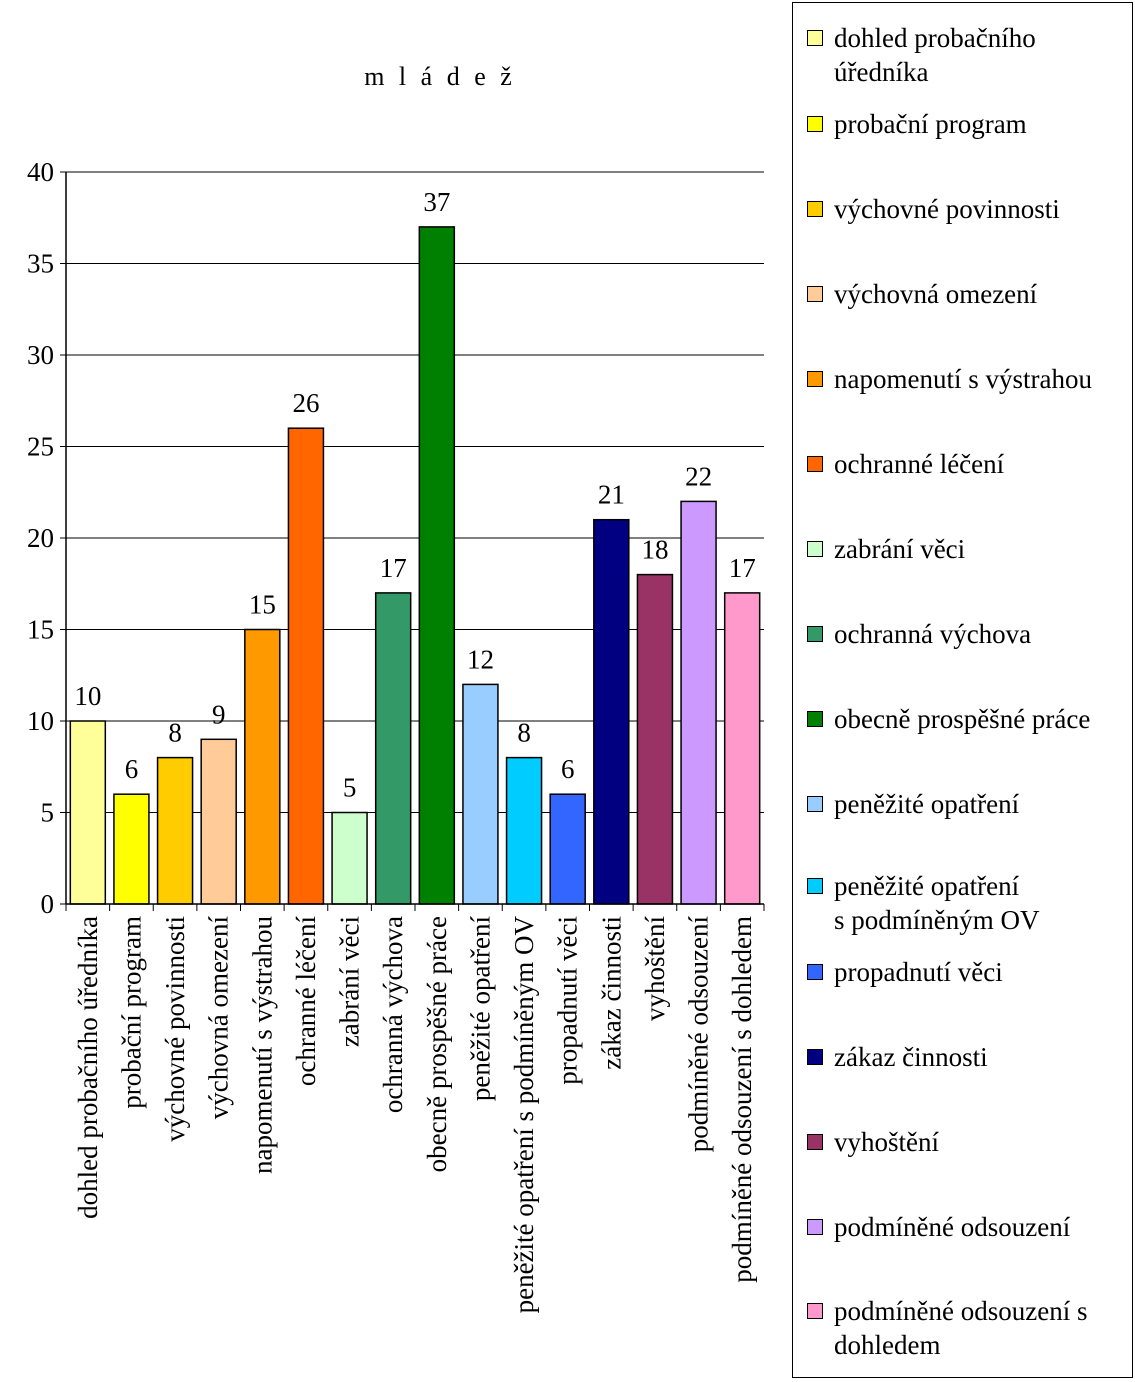 The image size is (1135, 1382). I want to click on x-tick-label: obecně prospěšné práce, so click(437, 1044).